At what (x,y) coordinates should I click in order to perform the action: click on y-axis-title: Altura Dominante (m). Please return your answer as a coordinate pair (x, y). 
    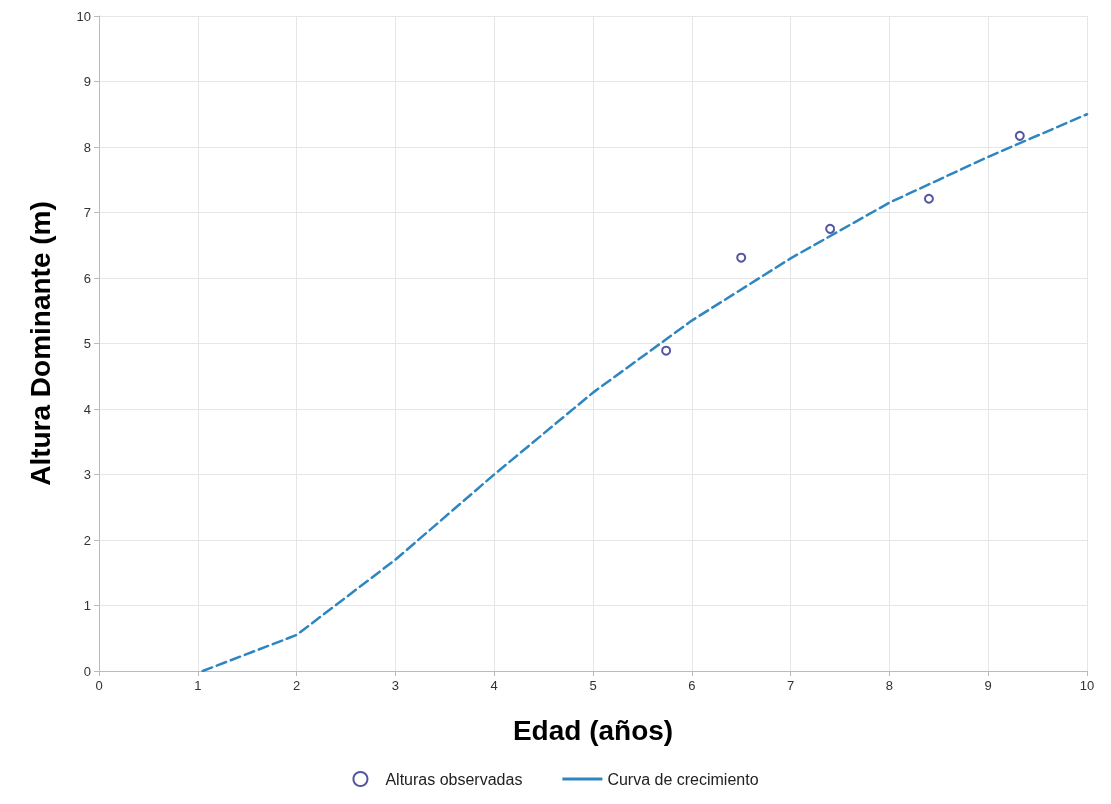
    Looking at the image, I should click on (40, 343).